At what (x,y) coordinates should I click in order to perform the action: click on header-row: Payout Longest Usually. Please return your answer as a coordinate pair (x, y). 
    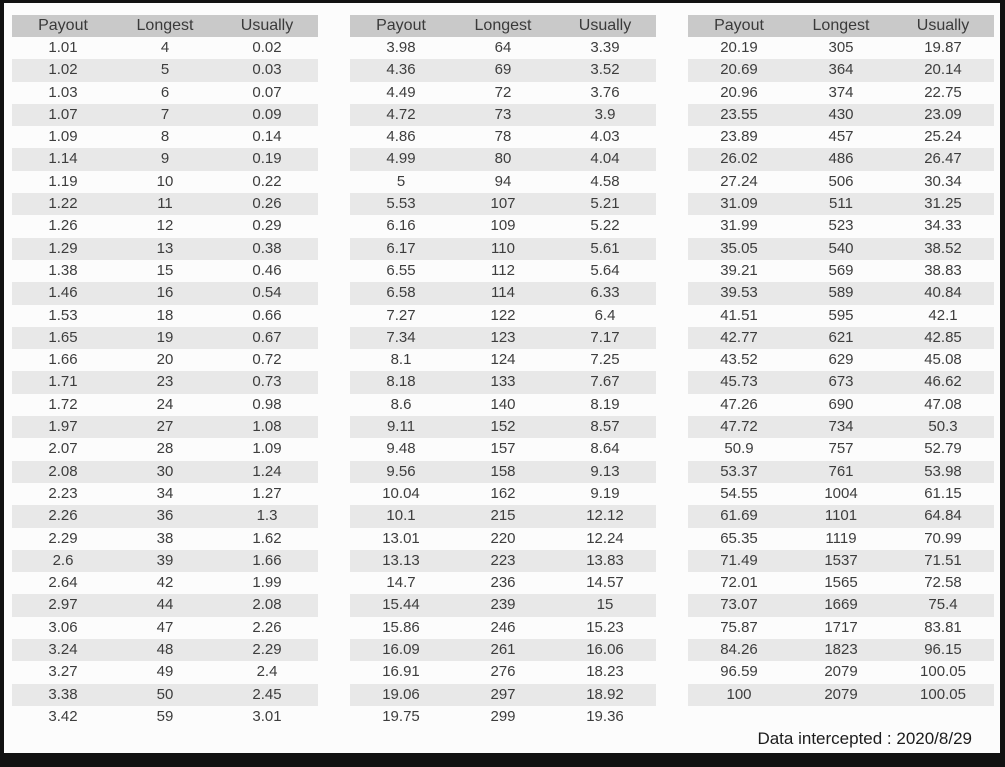
    Looking at the image, I should click on (841, 26).